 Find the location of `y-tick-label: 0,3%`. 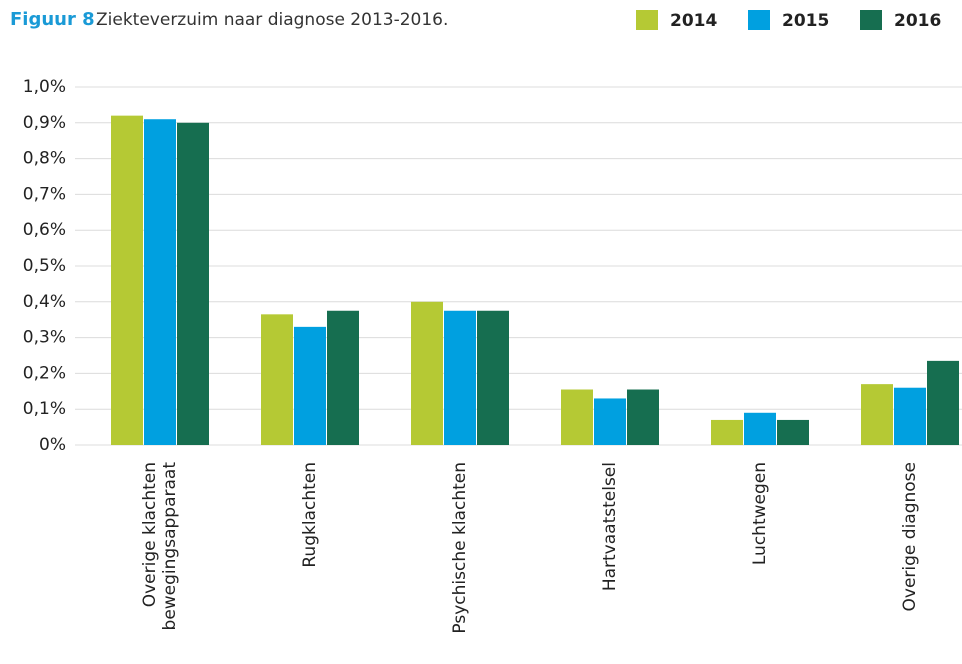

y-tick-label: 0,3% is located at coordinates (44, 338).